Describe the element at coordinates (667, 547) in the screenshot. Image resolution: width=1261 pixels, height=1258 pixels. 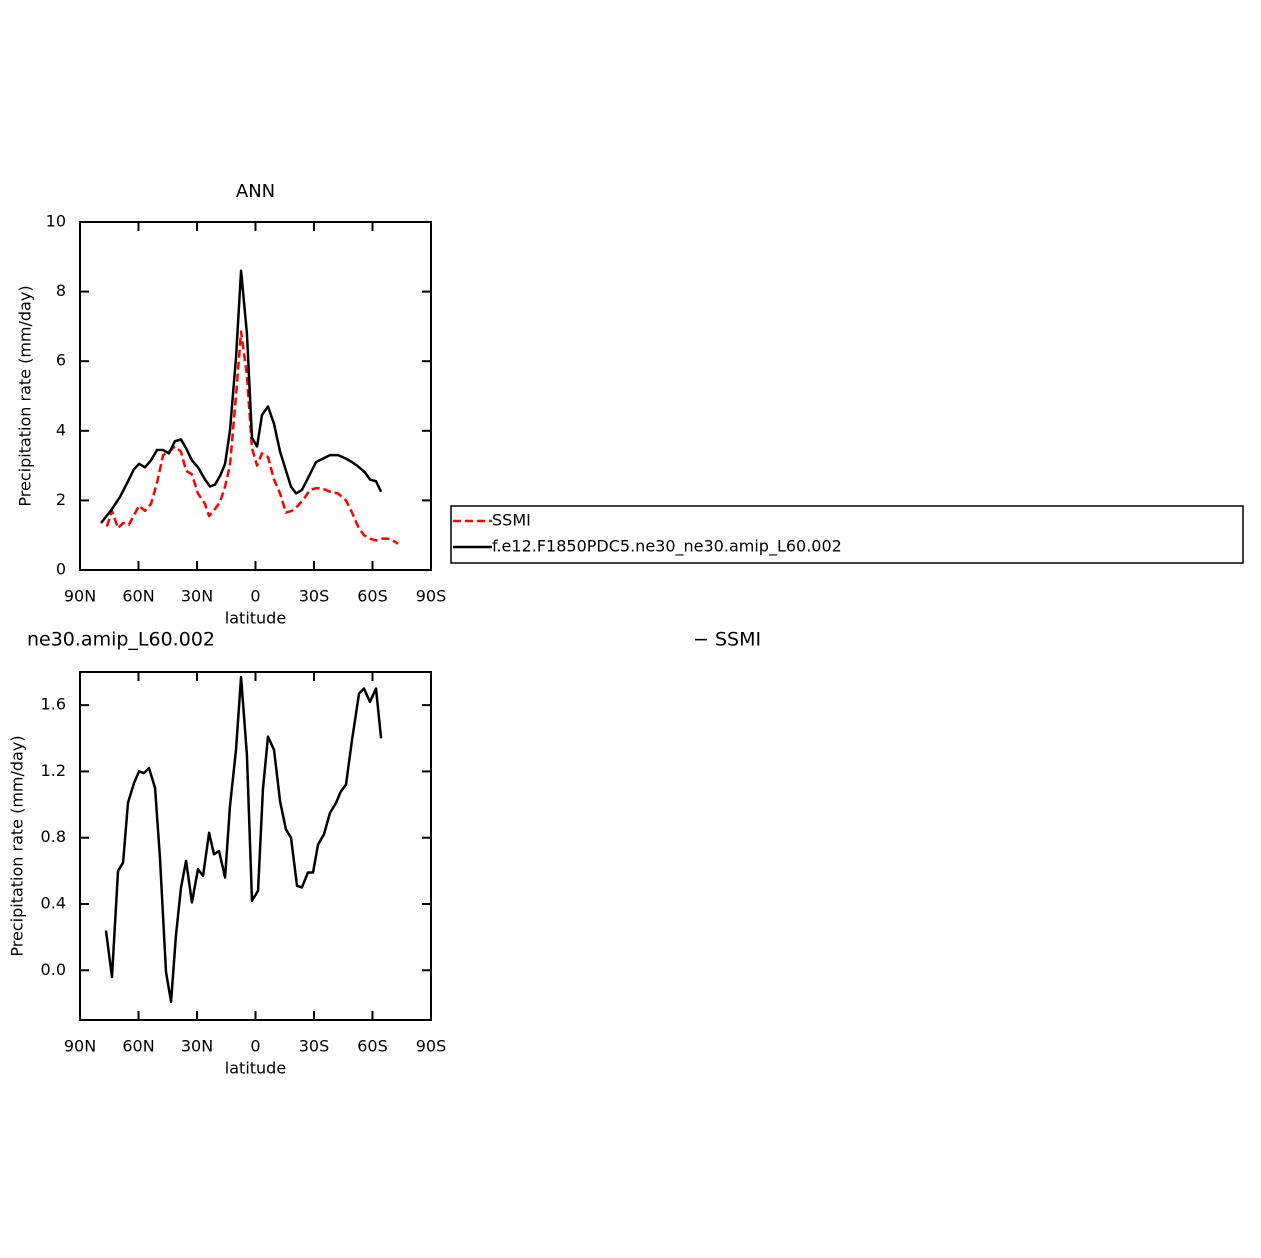
I see `legend-label: f.e12.F1850PDC5.ne30_ne30.amip_L60.002` at that location.